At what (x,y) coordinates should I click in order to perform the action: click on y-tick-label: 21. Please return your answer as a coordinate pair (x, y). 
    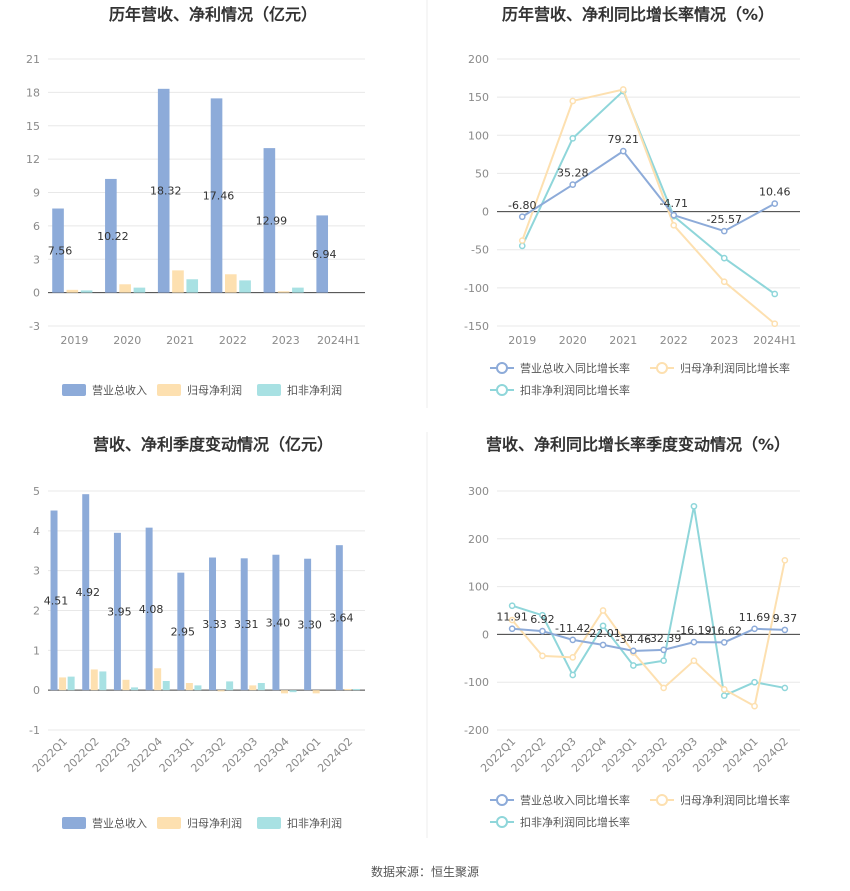
    Looking at the image, I should click on (33, 59).